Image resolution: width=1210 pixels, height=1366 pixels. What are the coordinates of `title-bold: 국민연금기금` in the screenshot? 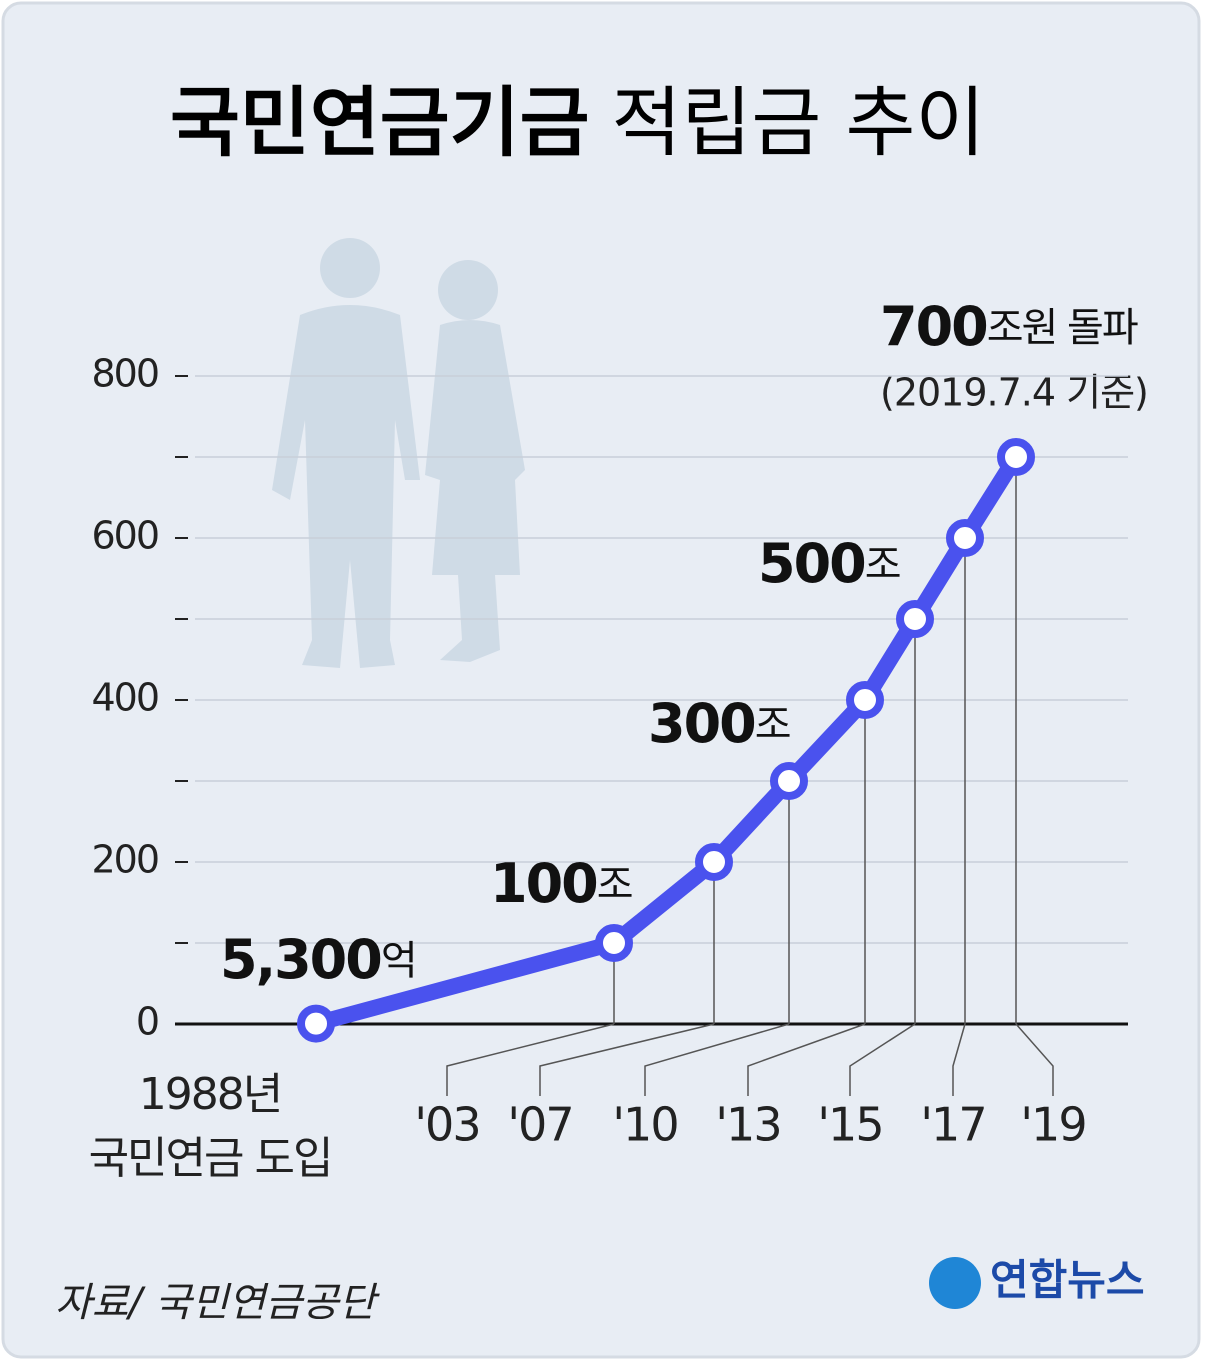 It's located at (380, 122).